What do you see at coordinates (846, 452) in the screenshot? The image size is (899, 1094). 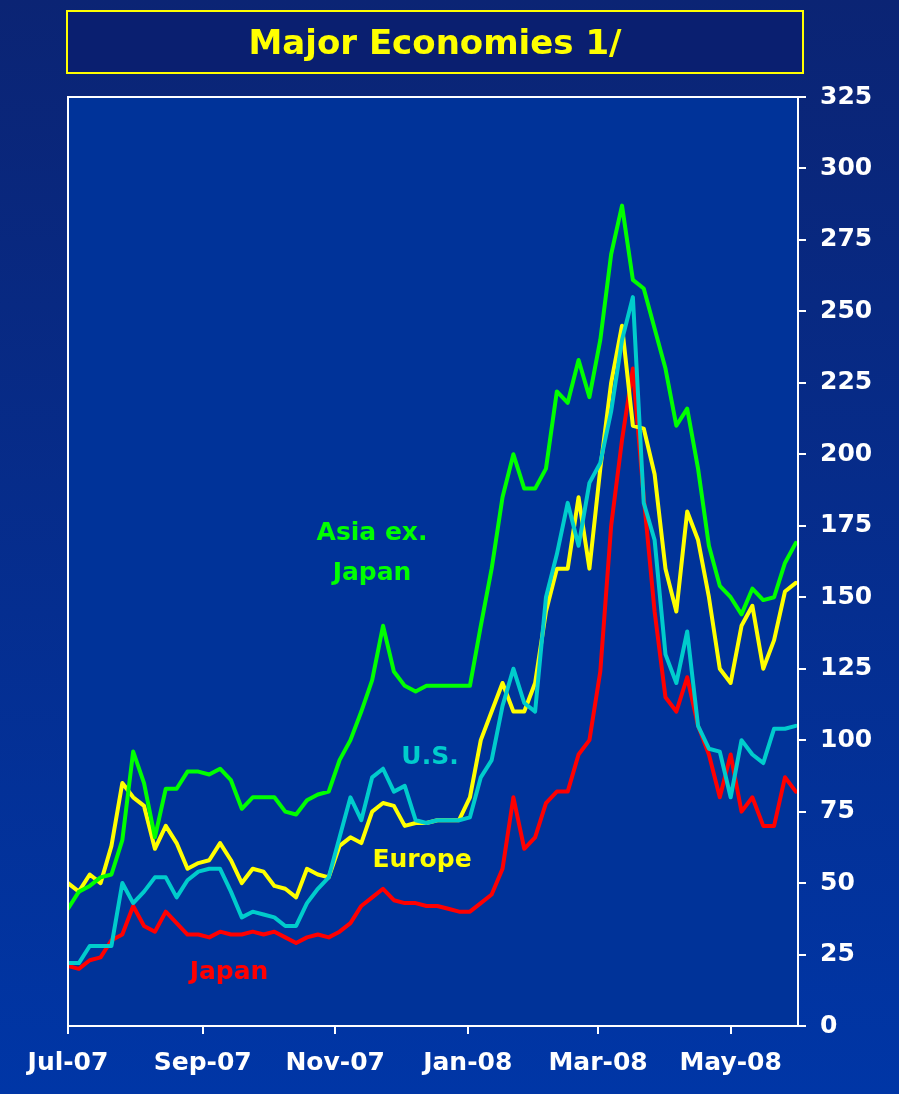 I see `y-tick-label: 200` at bounding box center [846, 452].